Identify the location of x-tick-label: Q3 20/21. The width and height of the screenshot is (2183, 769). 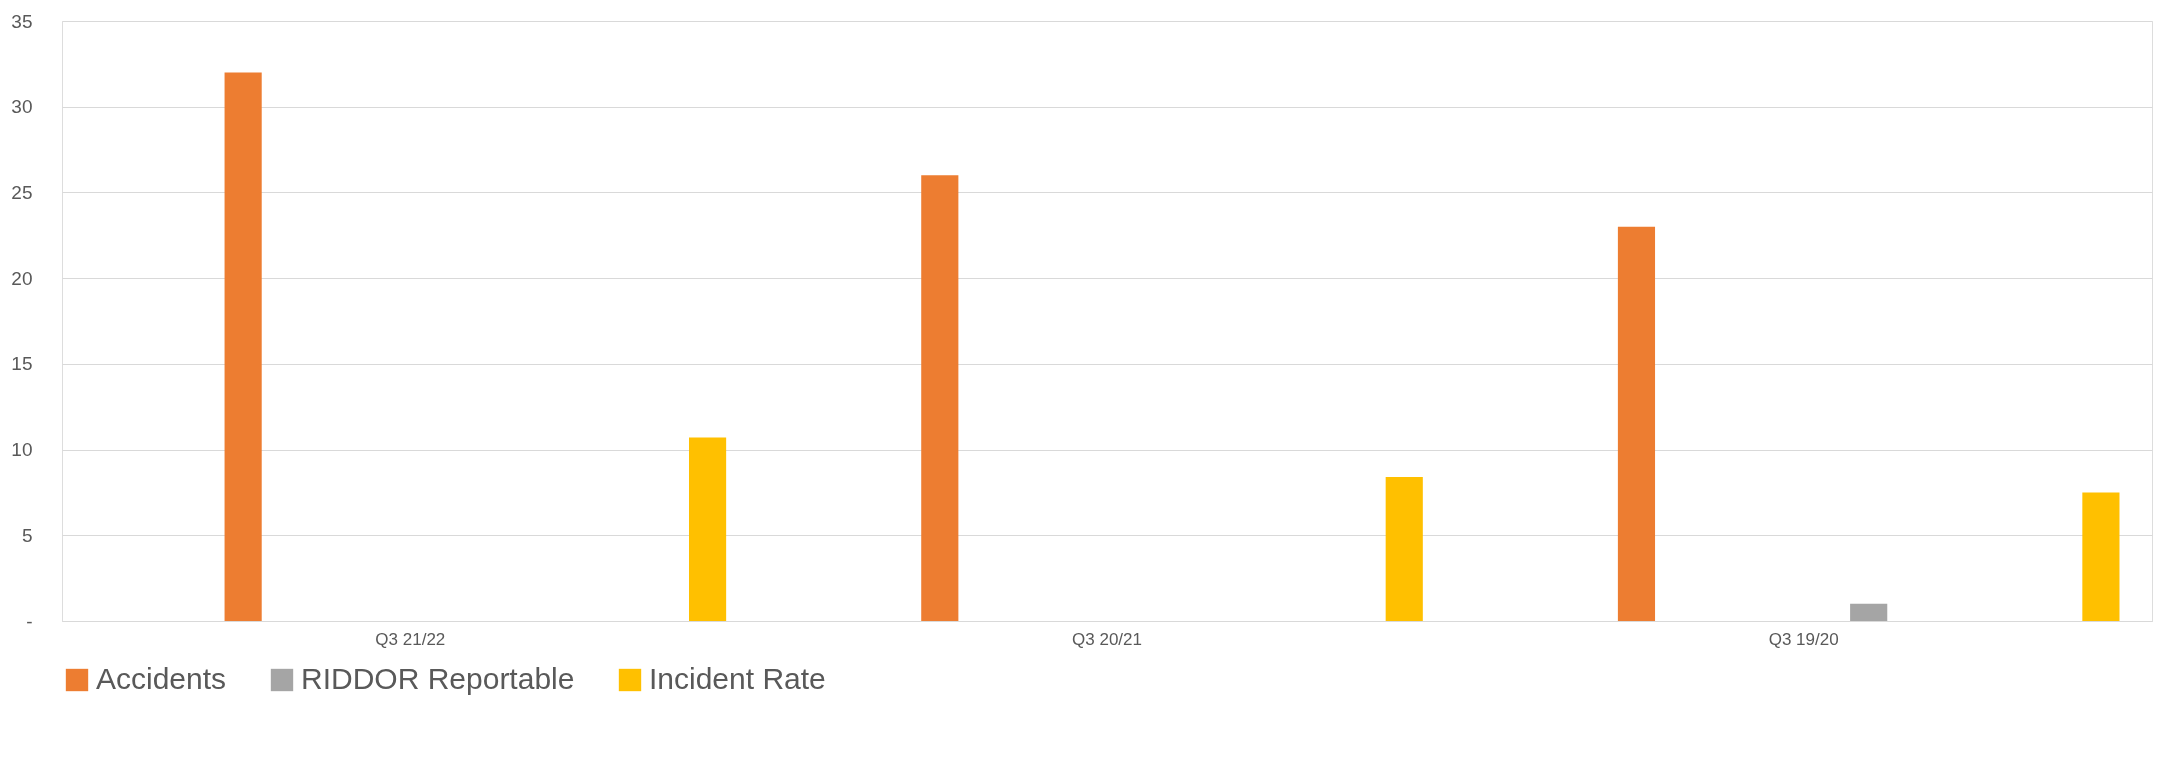
(1107, 639).